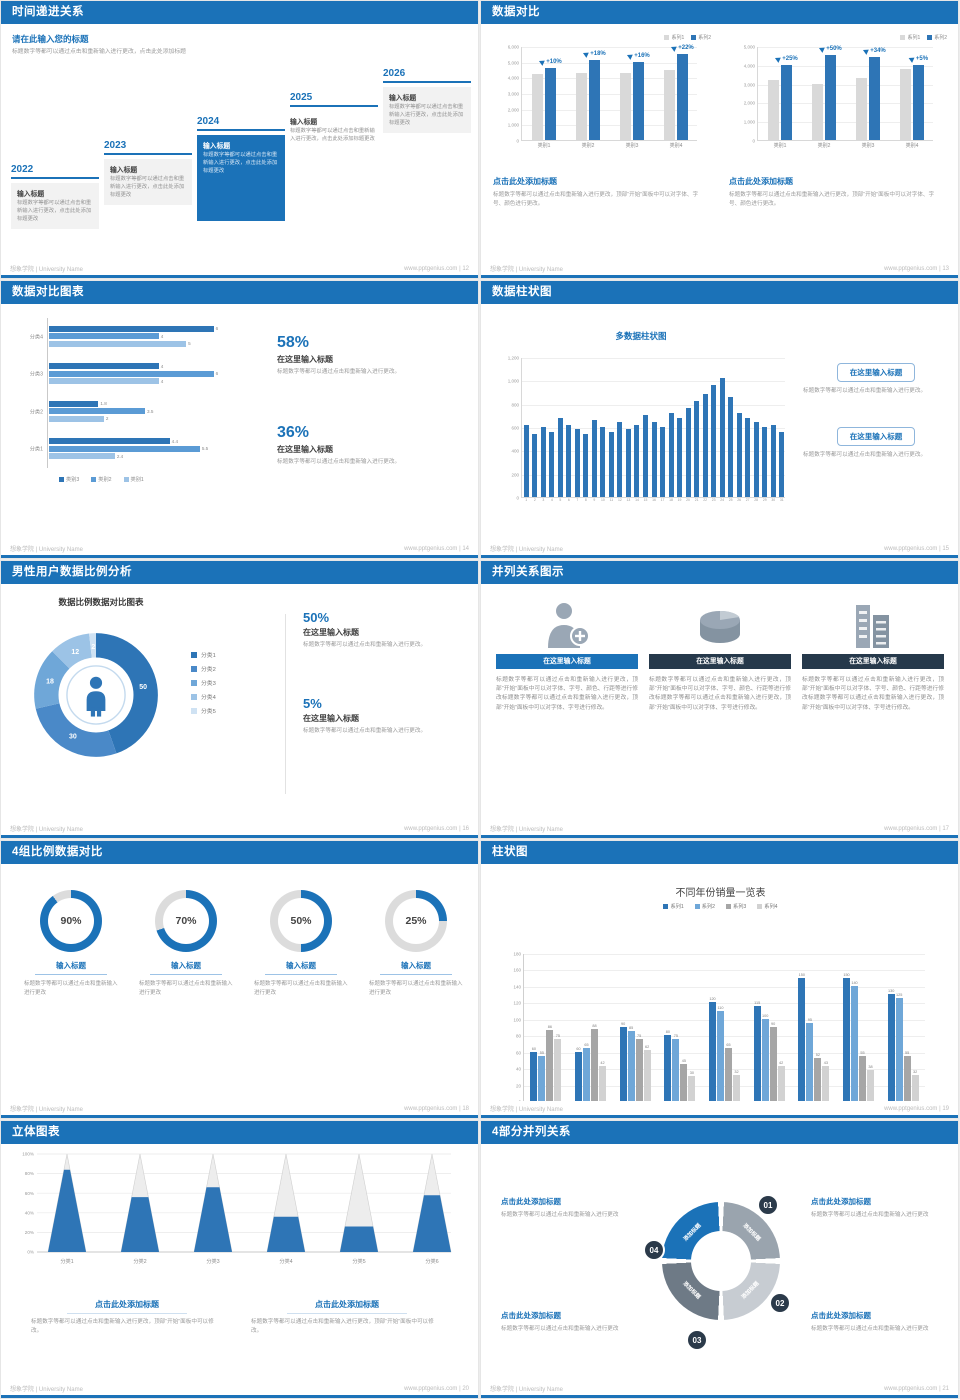 Image resolution: width=960 pixels, height=1400 pixels. Describe the element at coordinates (570, 1208) in the screenshot. I see `text-block-top-left: 点击此处添加标题 标题数字等都可以通过点击和重新输入进行更改` at that location.